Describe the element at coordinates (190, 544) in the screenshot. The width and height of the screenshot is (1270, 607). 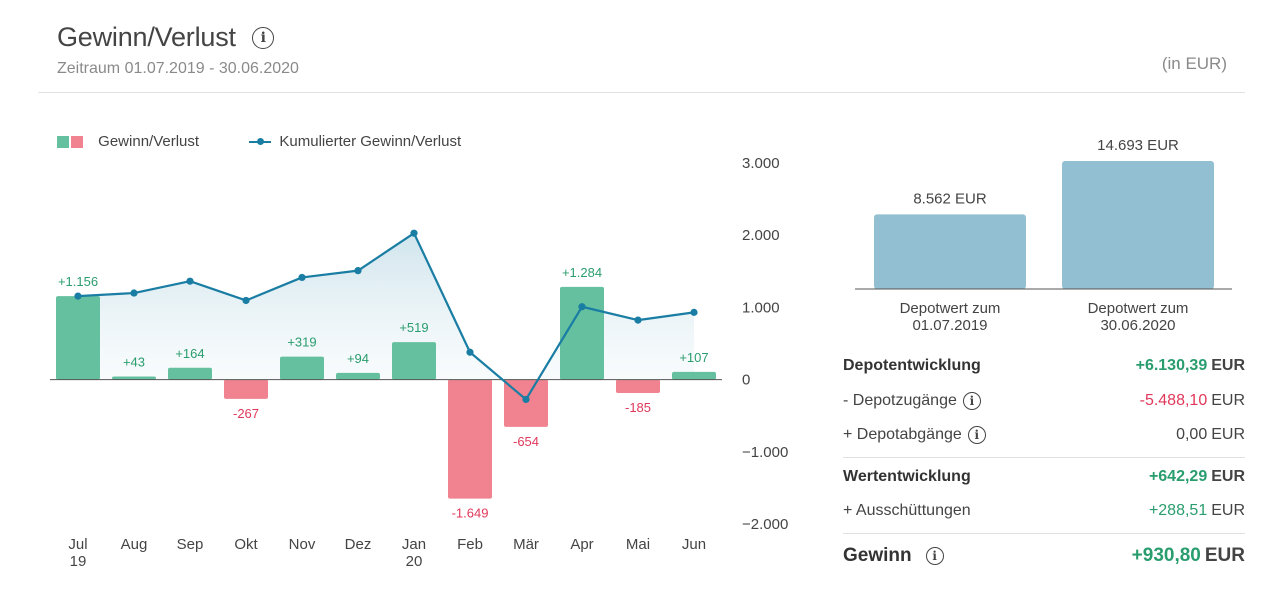
I see `x-tick-label-2: Sep` at that location.